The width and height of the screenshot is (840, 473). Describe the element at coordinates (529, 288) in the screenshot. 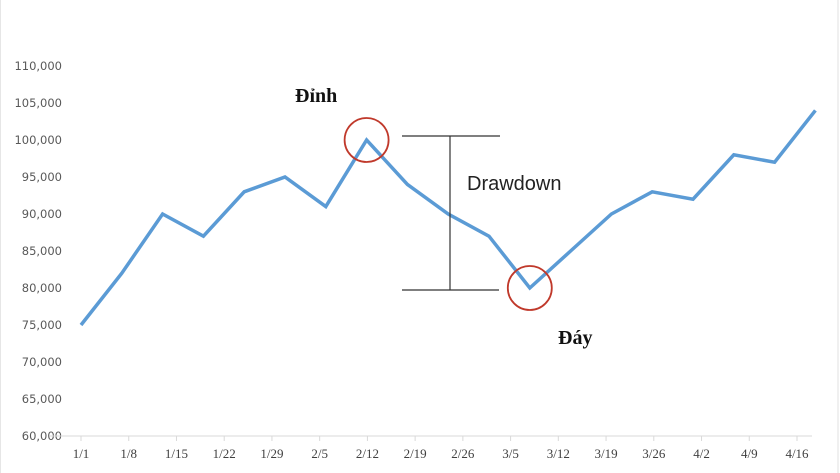

I see `trough-circle` at that location.